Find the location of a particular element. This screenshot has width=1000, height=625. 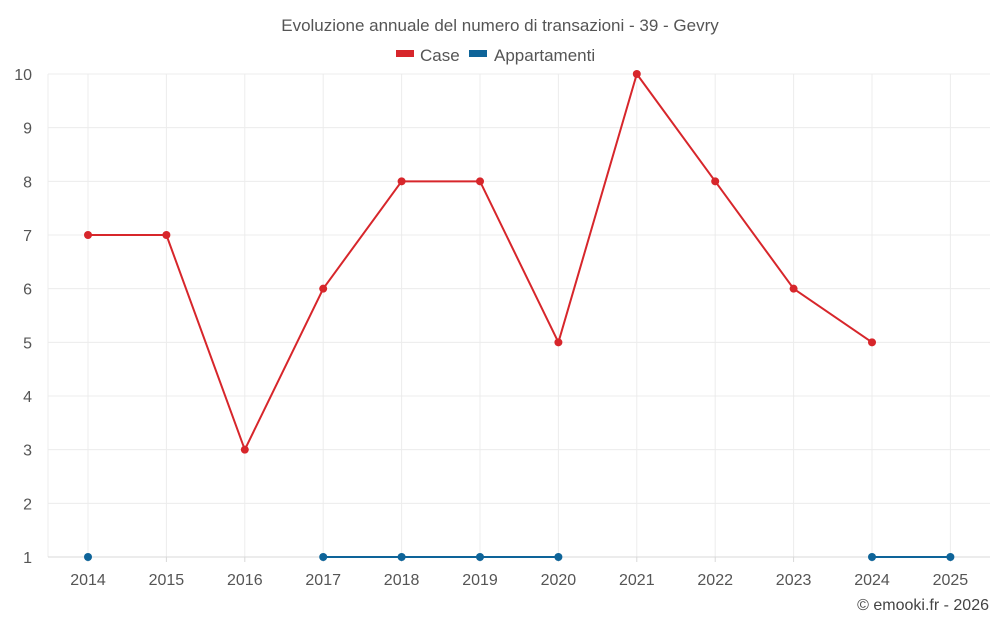

y-tick-label: 1 is located at coordinates (27, 558).